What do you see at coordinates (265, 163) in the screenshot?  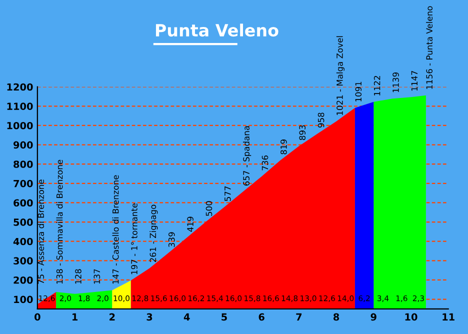 I see `annotation: 736` at bounding box center [265, 163].